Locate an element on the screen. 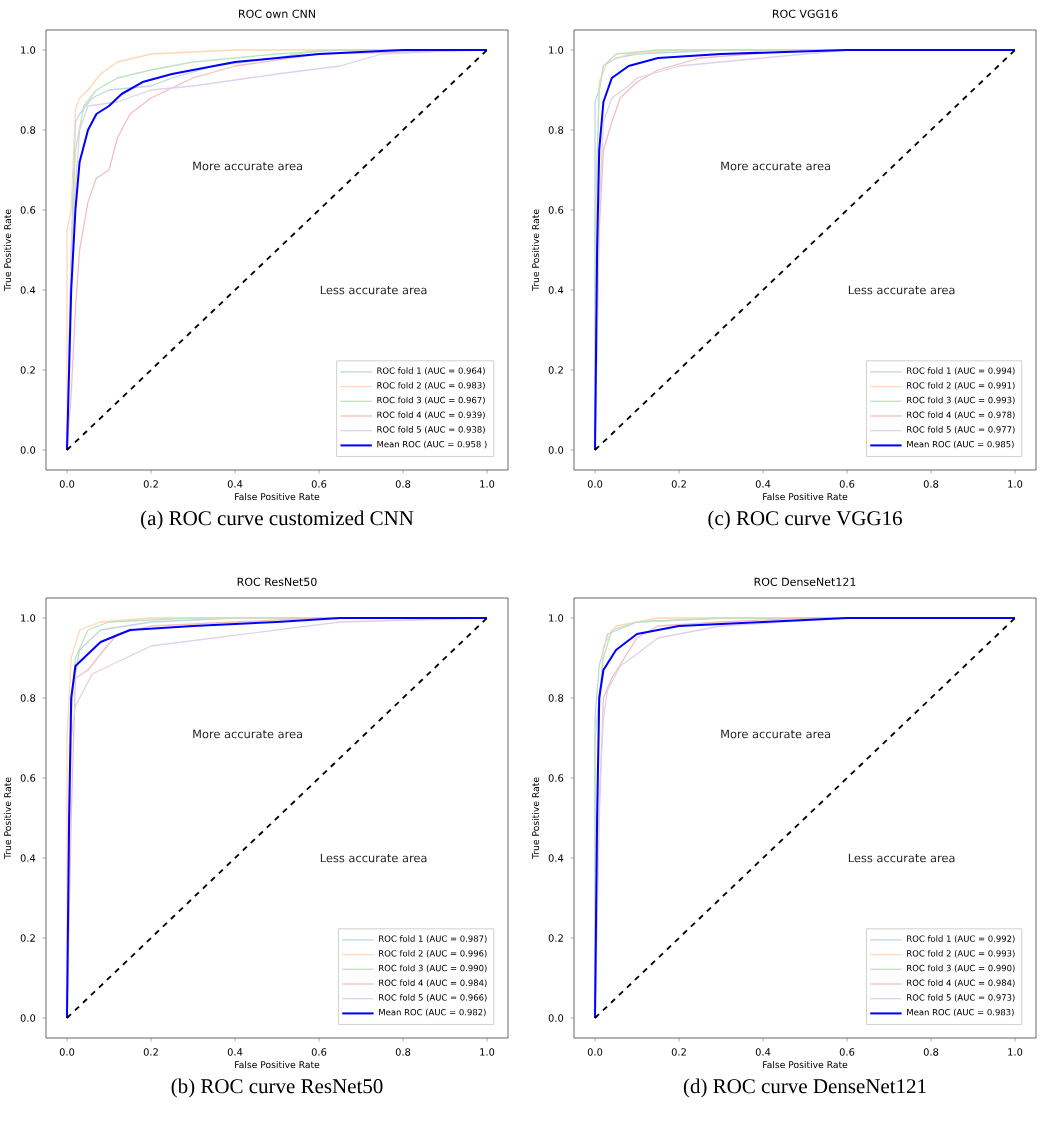 The height and width of the screenshot is (1137, 1047). legend-label: ROC fold 3 (AUC = 0.967) is located at coordinates (431, 400).